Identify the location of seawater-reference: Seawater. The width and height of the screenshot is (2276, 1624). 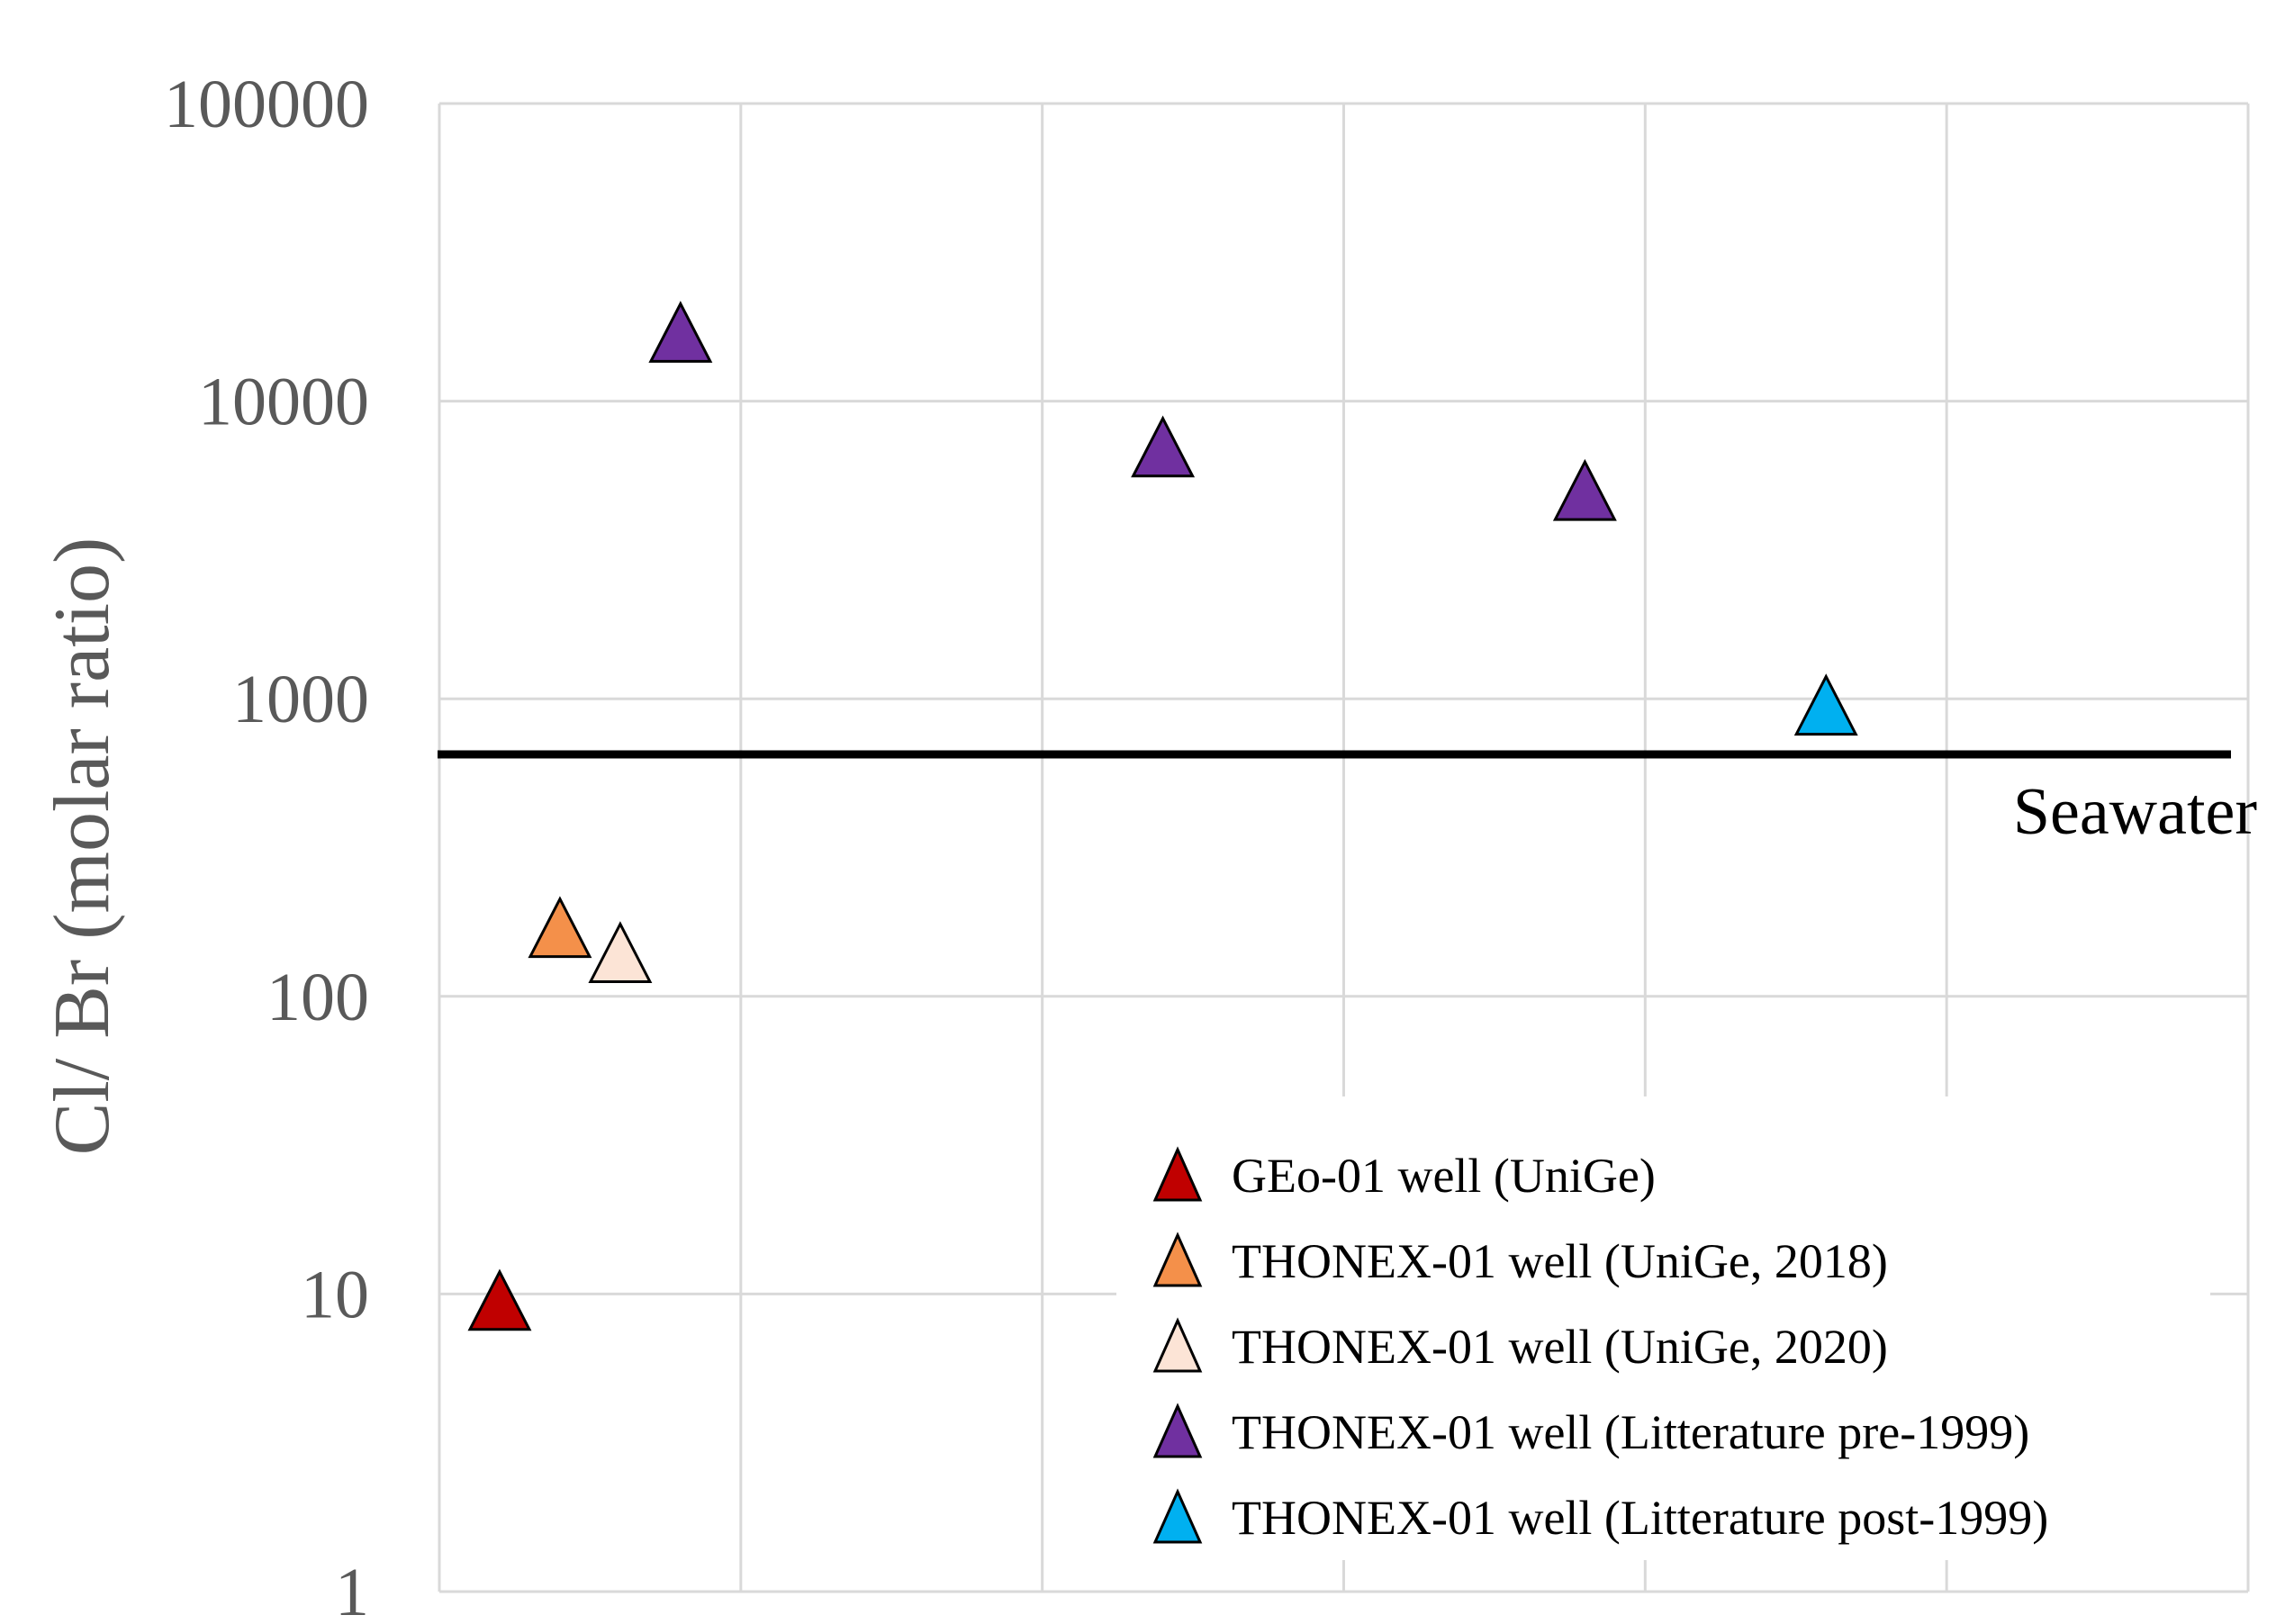
(1347, 799).